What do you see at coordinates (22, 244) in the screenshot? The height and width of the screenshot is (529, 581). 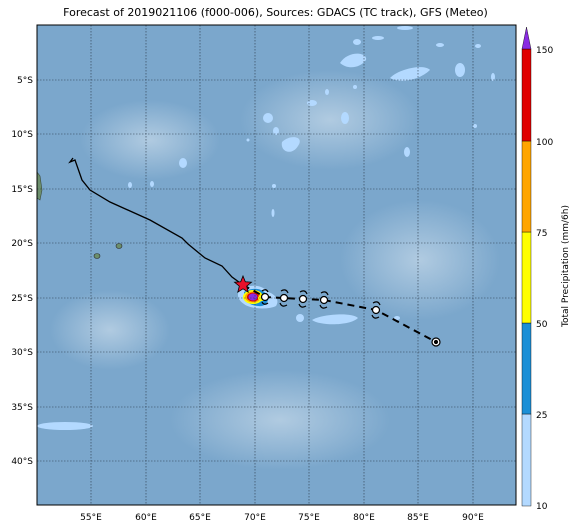 I see `lat-tick-label: 20°S` at bounding box center [22, 244].